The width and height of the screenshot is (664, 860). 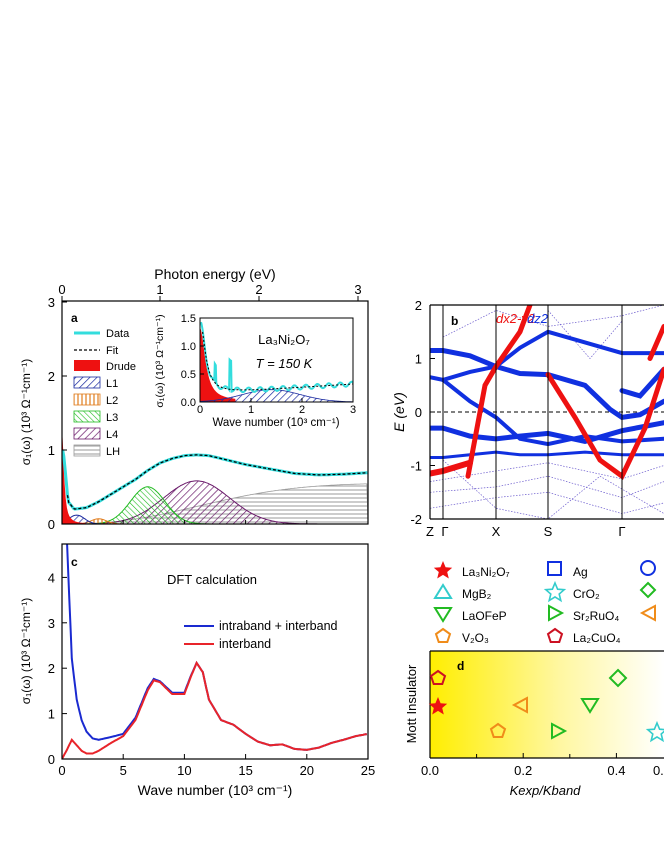 I want to click on kpoint-s: S, so click(x=548, y=531).